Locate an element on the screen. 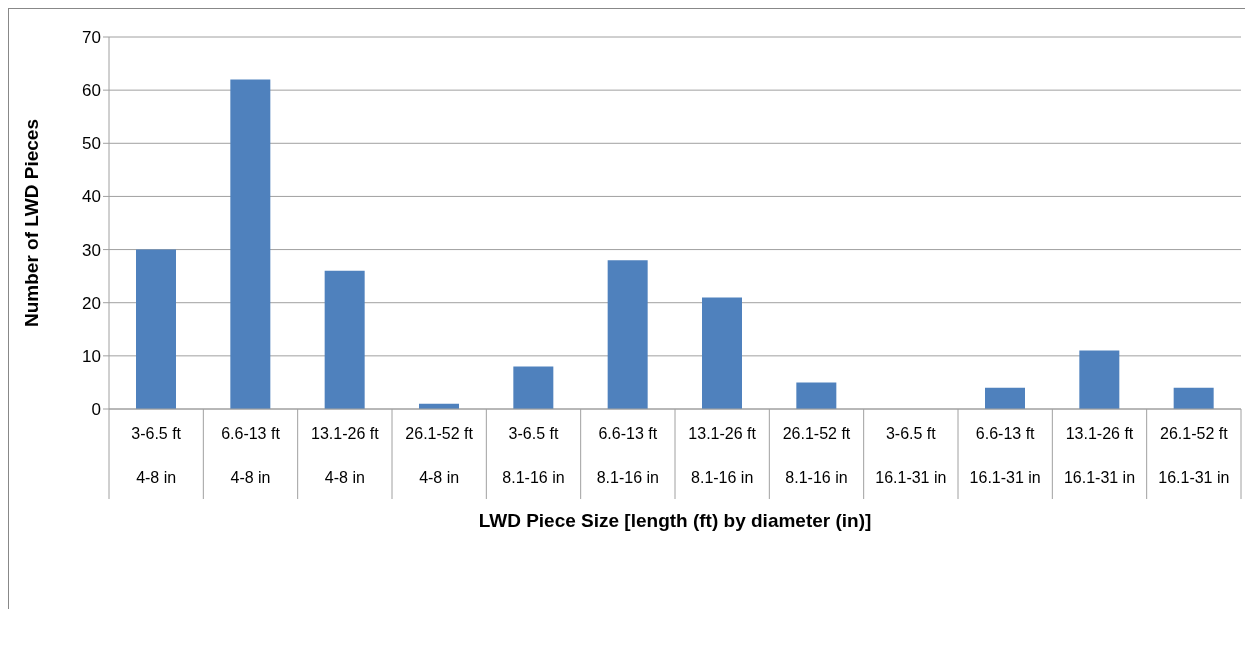 The width and height of the screenshot is (1248, 647). y-tick-label: 20 is located at coordinates (91, 303).